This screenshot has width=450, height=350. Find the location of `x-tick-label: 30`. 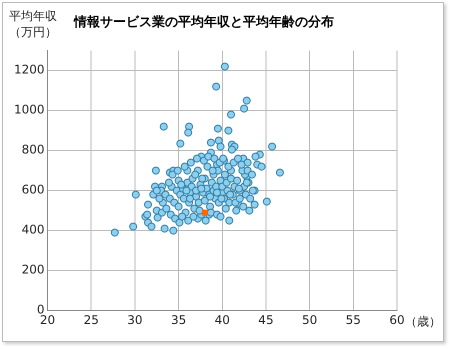

x-tick-label: 30 is located at coordinates (135, 319).